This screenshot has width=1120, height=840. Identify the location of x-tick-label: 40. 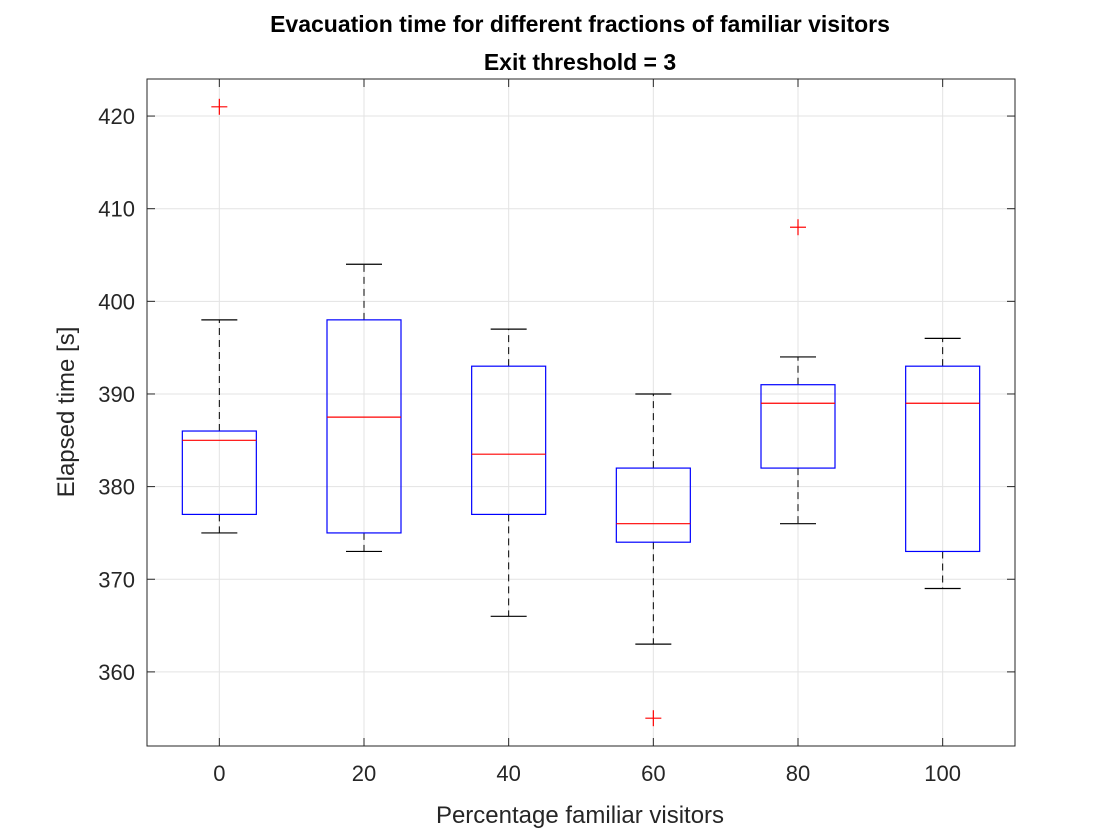
(508, 773).